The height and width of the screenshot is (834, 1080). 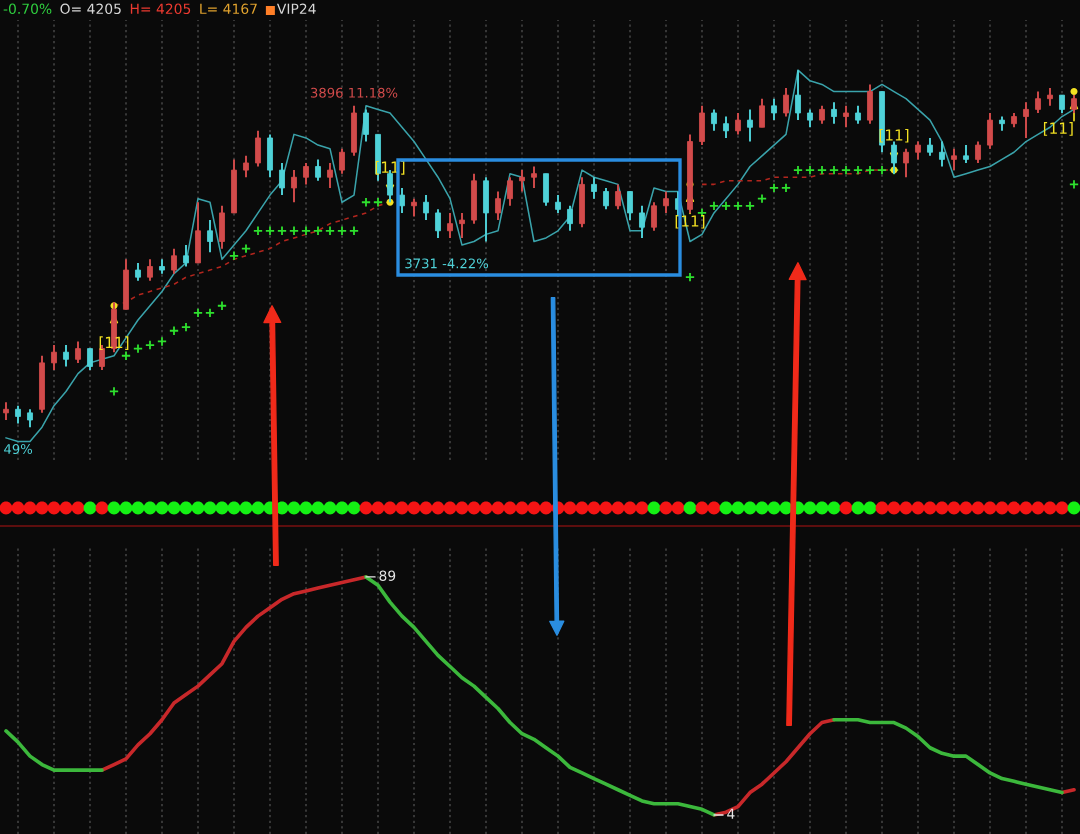 I want to click on annotation: 3896 11.18%, so click(x=354, y=92).